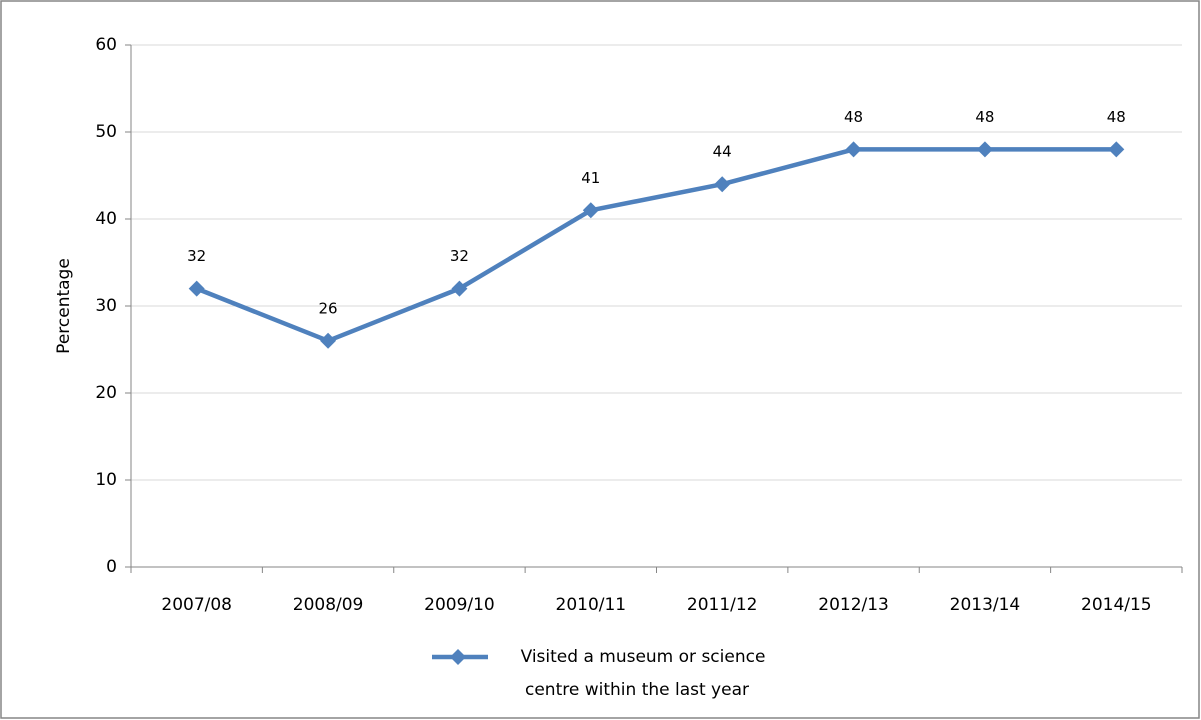  I want to click on y-tick-label: 10, so click(106, 480).